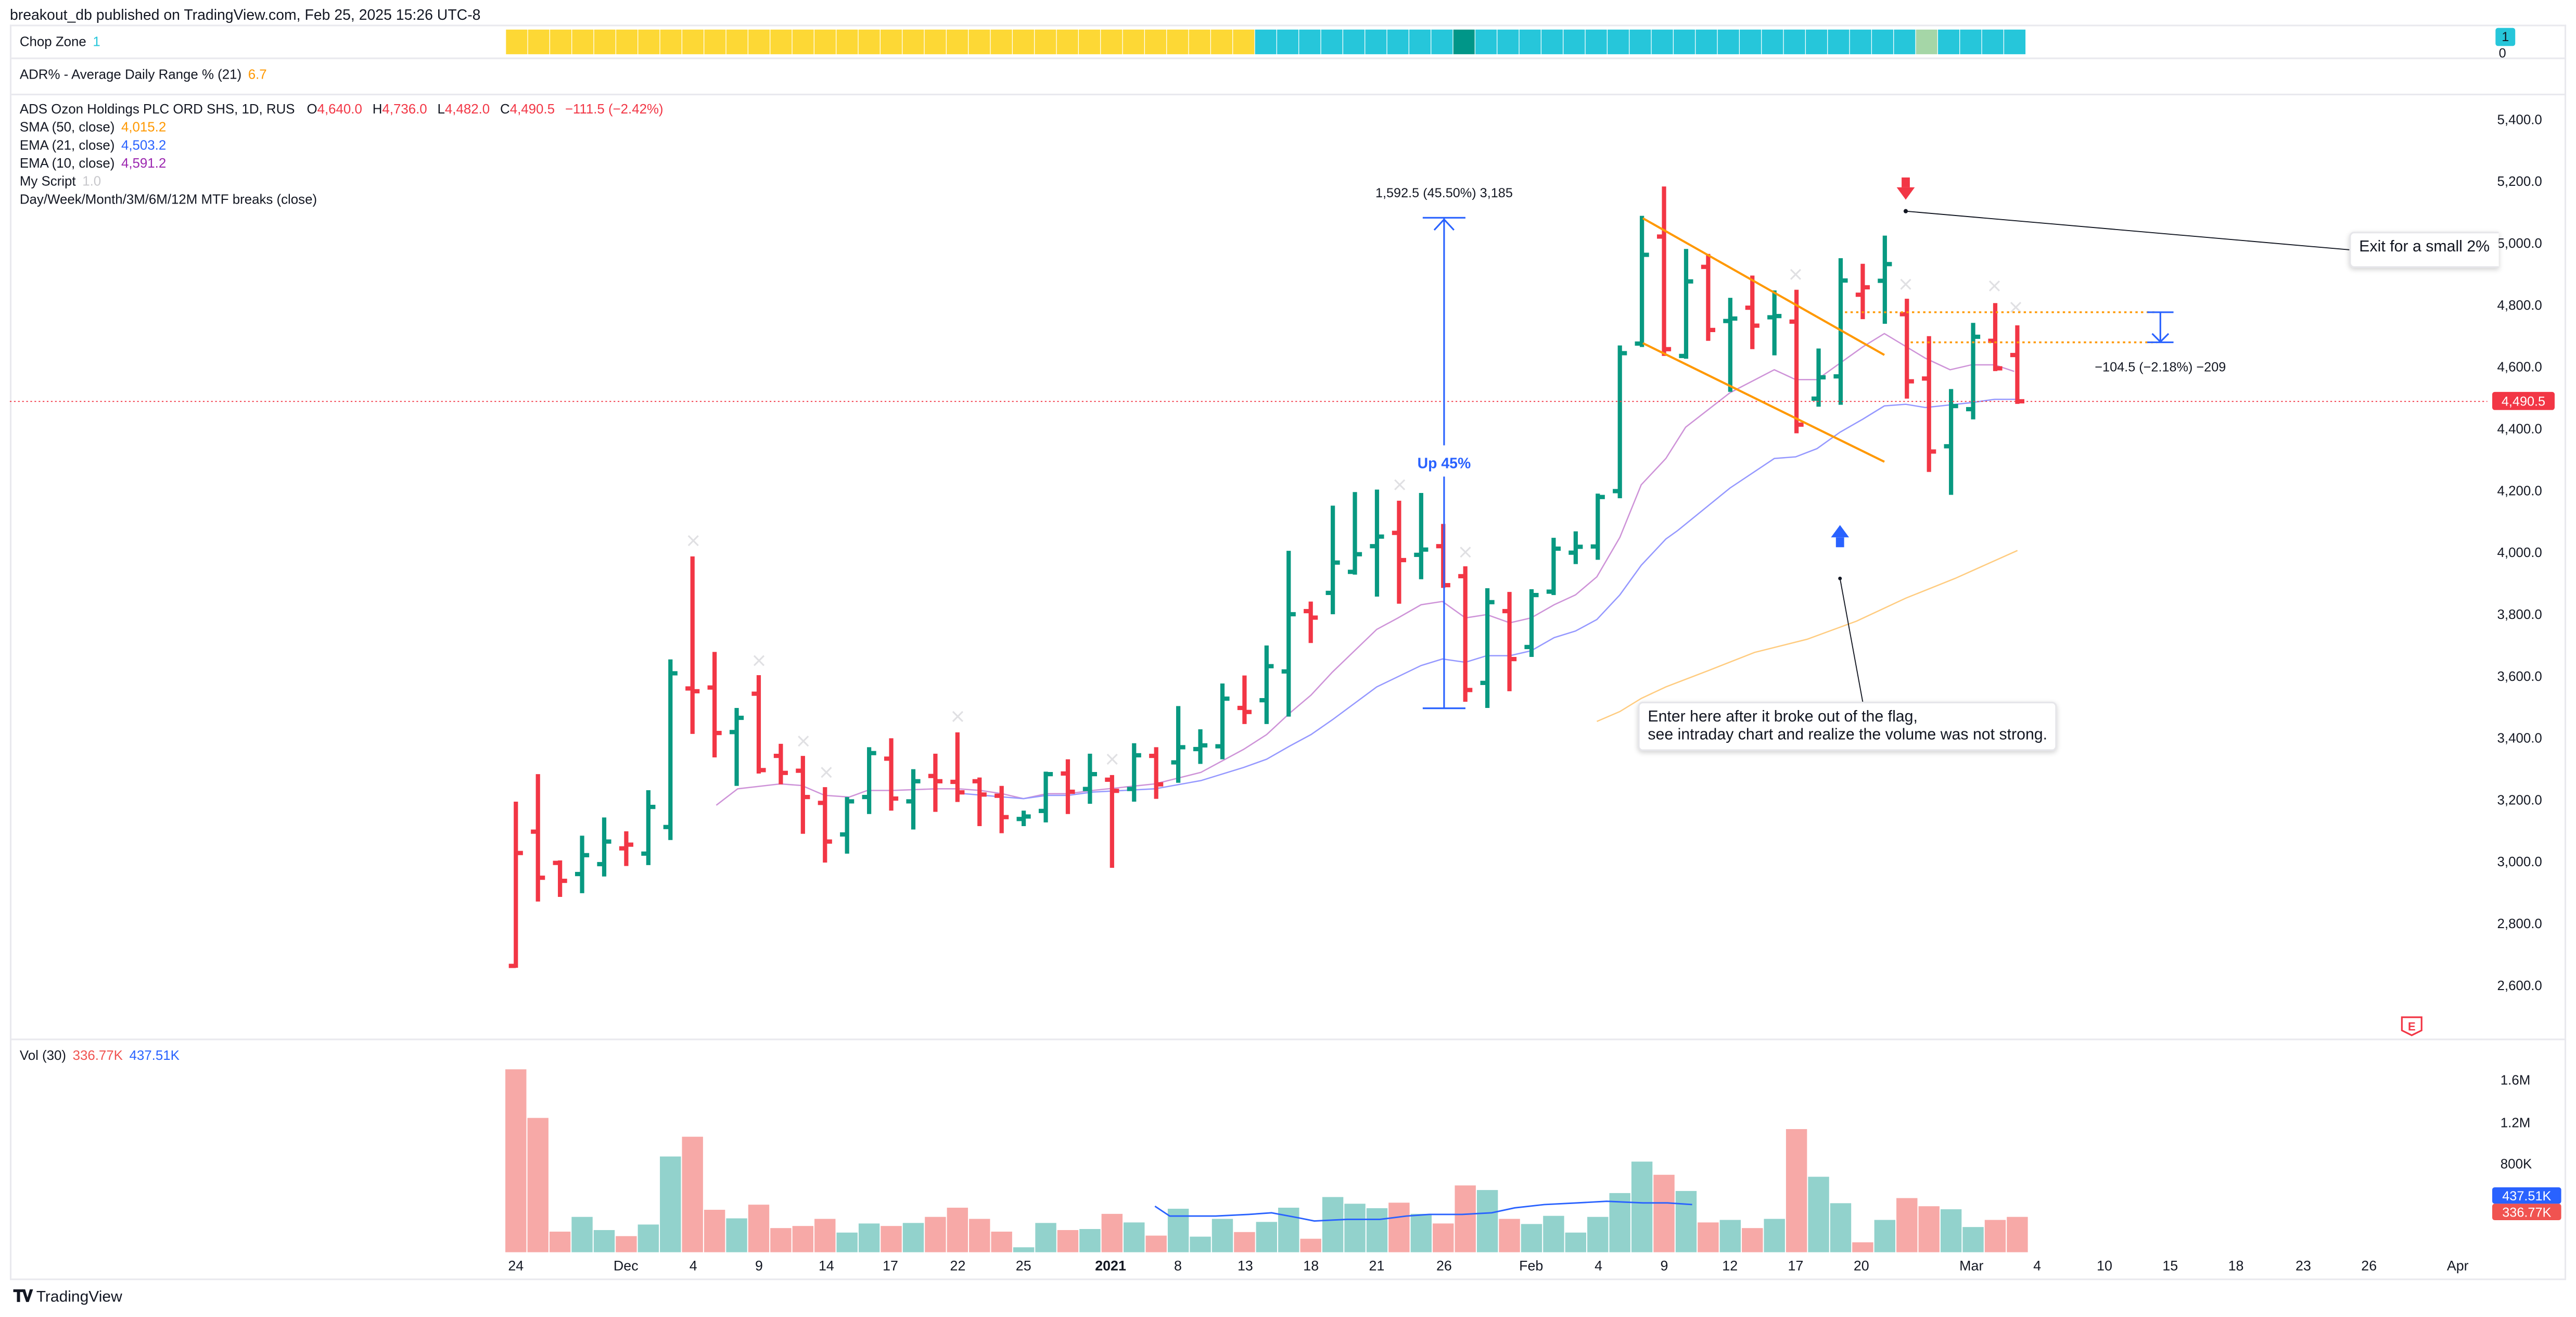  I want to click on volume-legend: Vol (30) 336.77K 437.51K, so click(100, 1057).